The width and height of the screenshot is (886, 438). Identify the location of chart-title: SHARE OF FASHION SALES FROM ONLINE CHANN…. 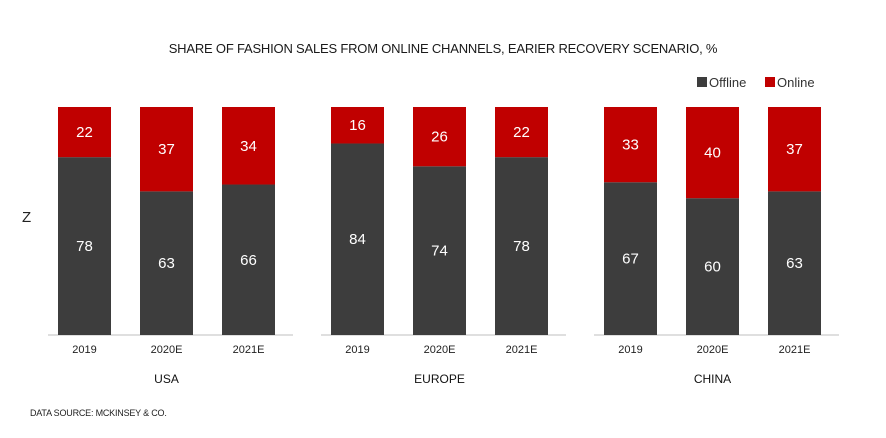
(443, 48).